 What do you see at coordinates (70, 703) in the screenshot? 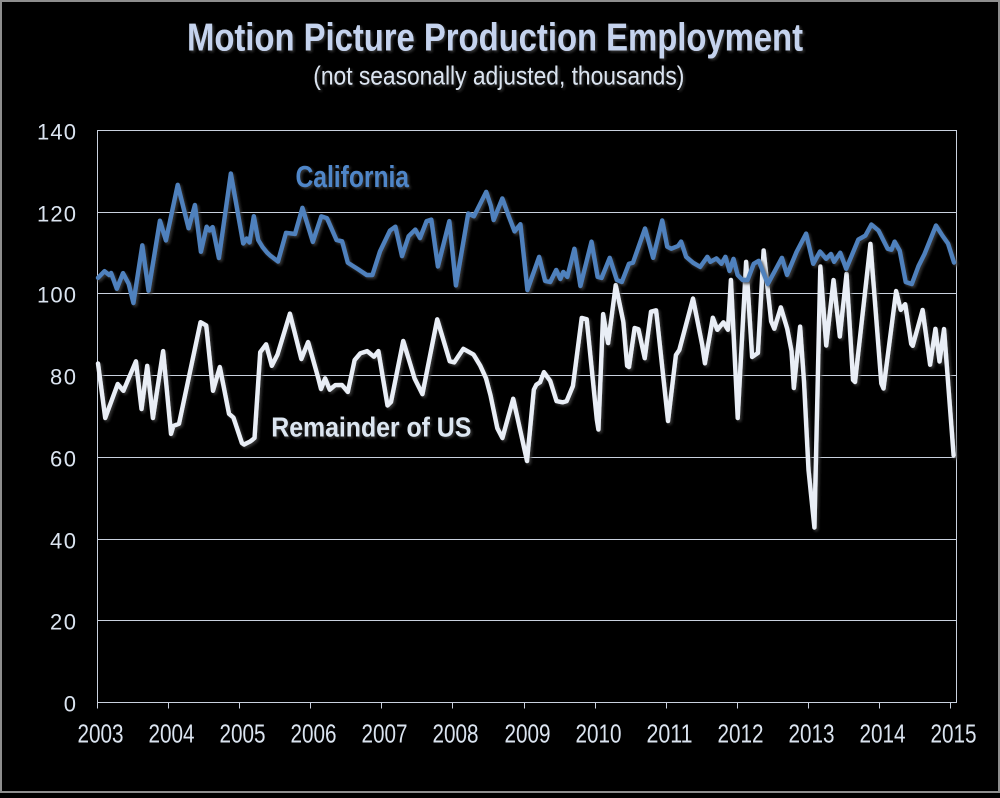
I see `svg-text: 0` at bounding box center [70, 703].